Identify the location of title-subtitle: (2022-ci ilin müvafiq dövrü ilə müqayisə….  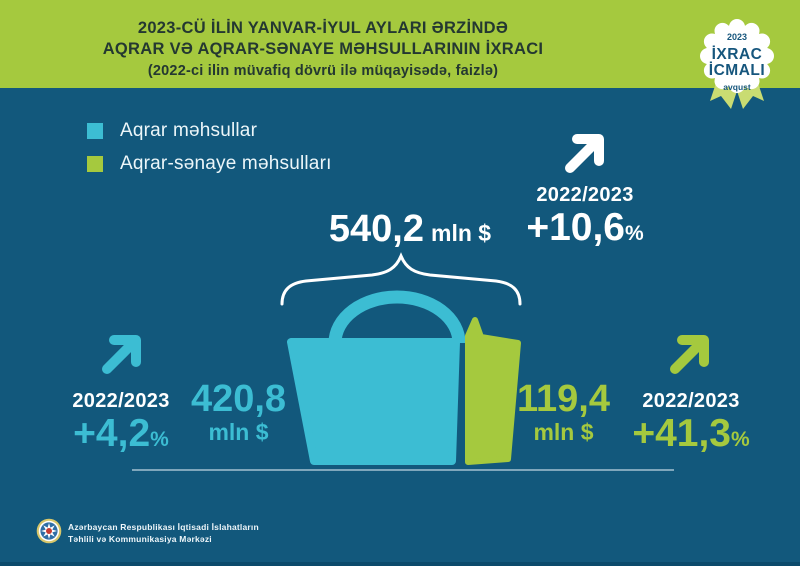
(323, 71).